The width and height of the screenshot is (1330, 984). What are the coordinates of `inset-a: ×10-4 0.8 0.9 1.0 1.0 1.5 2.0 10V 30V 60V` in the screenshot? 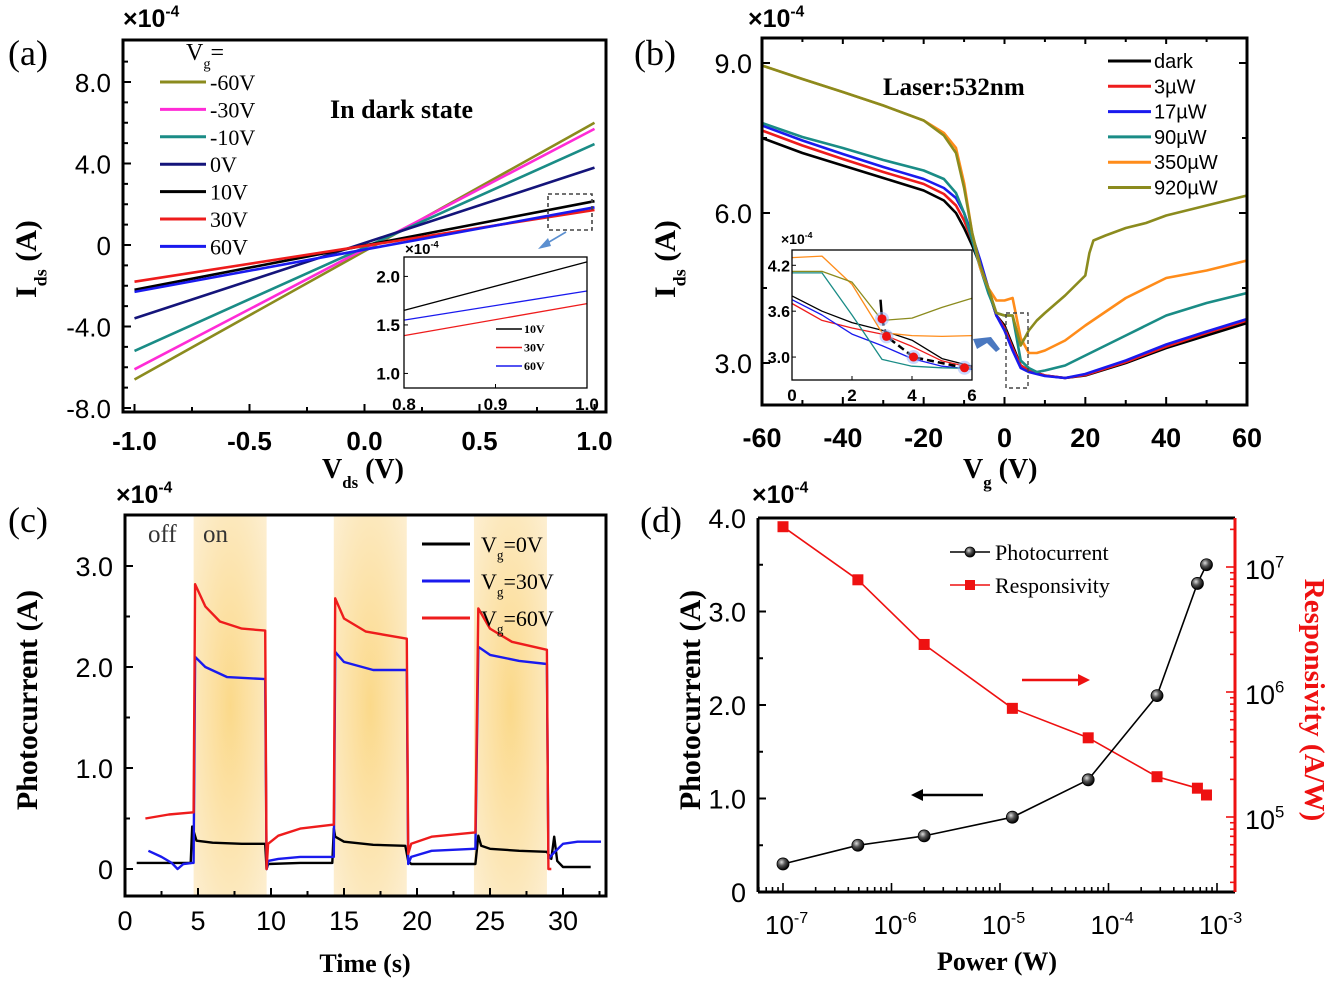 It's located at (487, 327).